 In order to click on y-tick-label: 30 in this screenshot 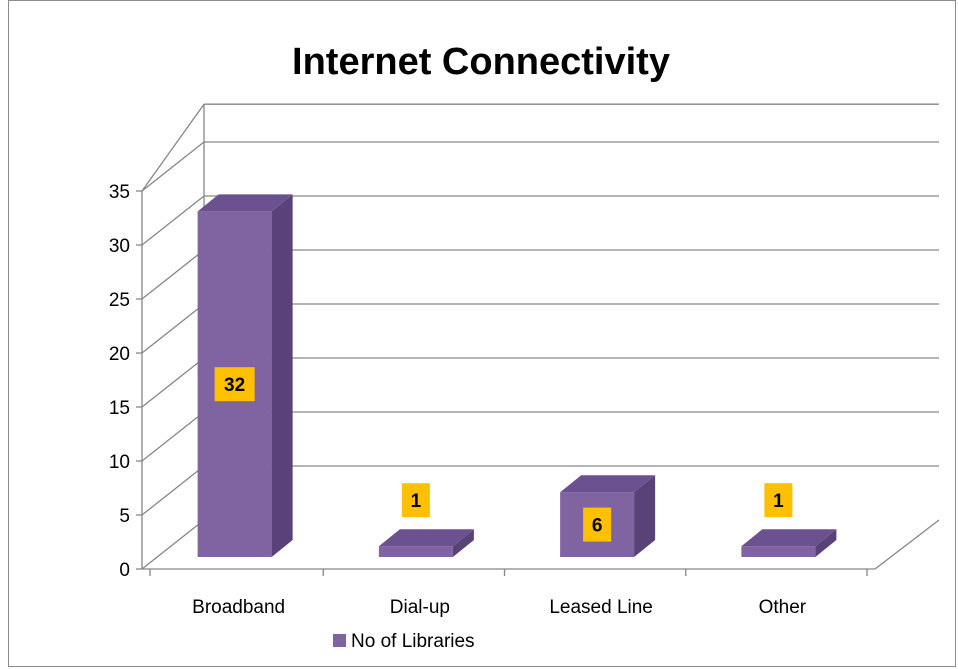, I will do `click(119, 246)`.